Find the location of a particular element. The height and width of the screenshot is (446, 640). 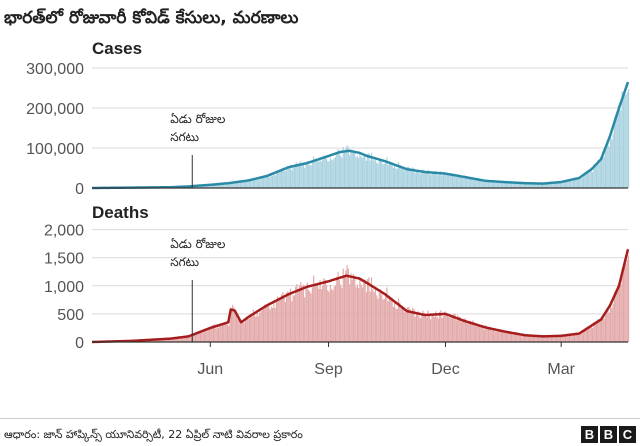

x-tick-label: Mar is located at coordinates (561, 369).